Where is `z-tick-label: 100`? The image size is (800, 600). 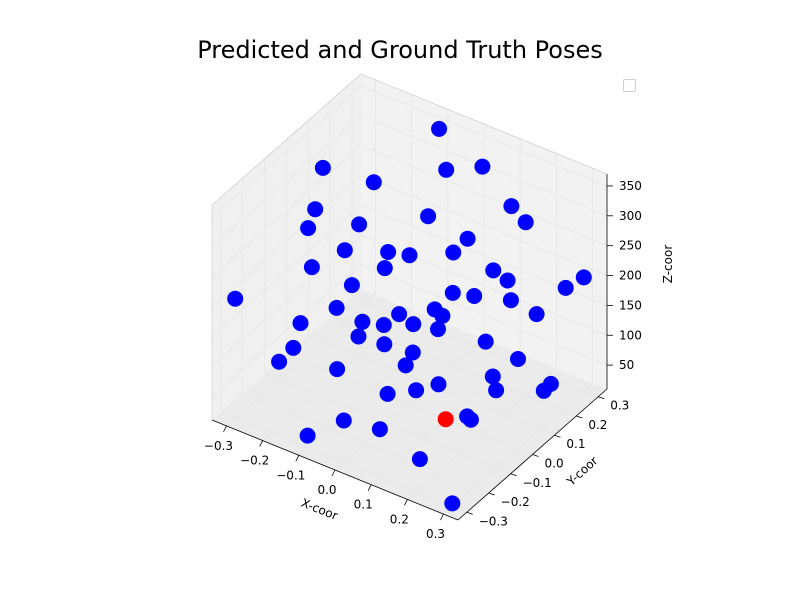
z-tick-label: 100 is located at coordinates (630, 335).